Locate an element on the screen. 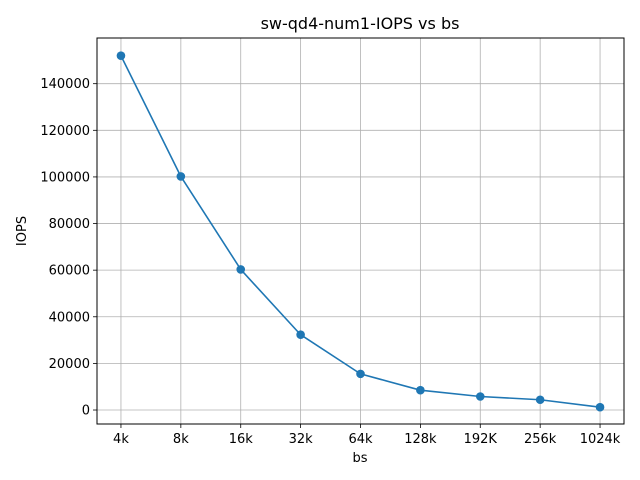  y-axis-label: IOPS is located at coordinates (22, 231).